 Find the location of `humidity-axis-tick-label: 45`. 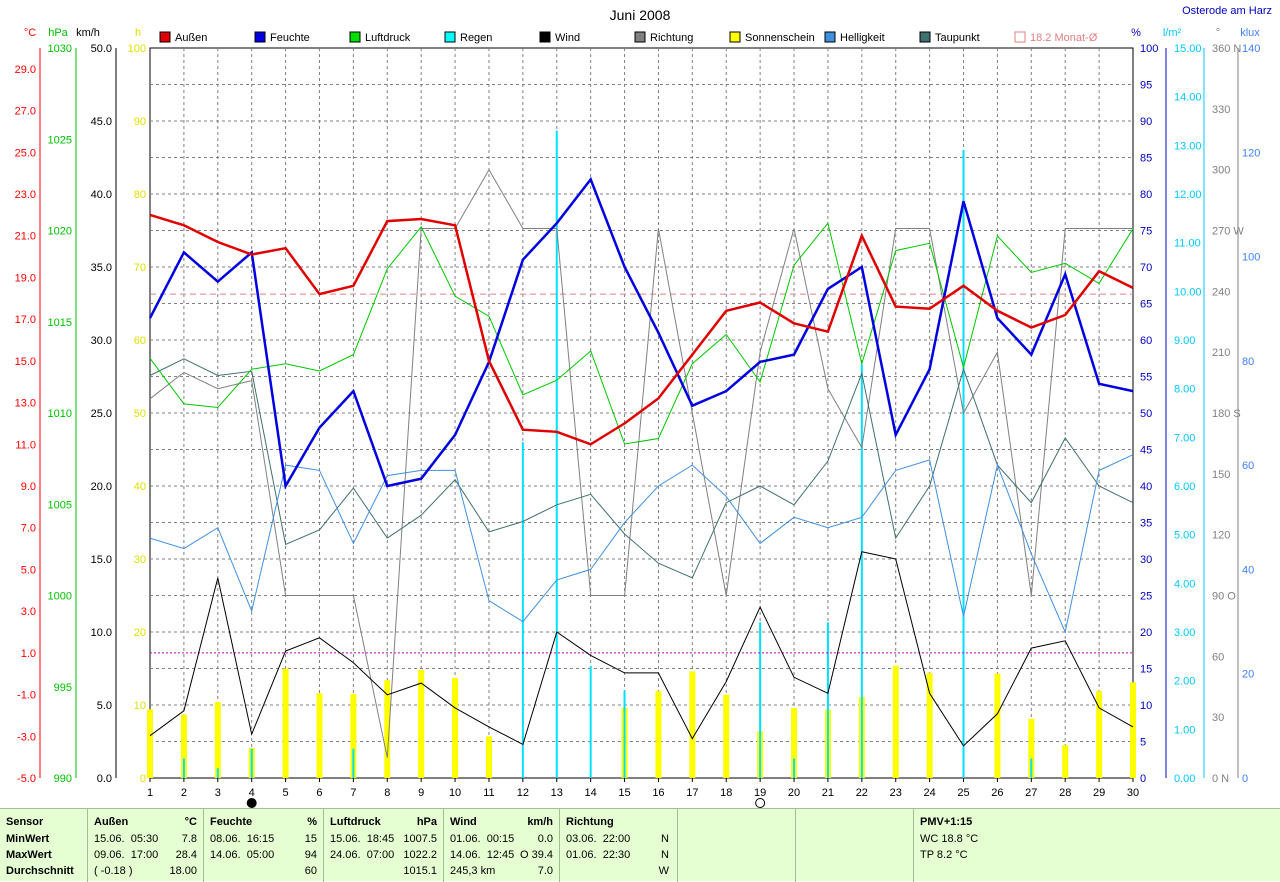

humidity-axis-tick-label: 45 is located at coordinates (1146, 451).